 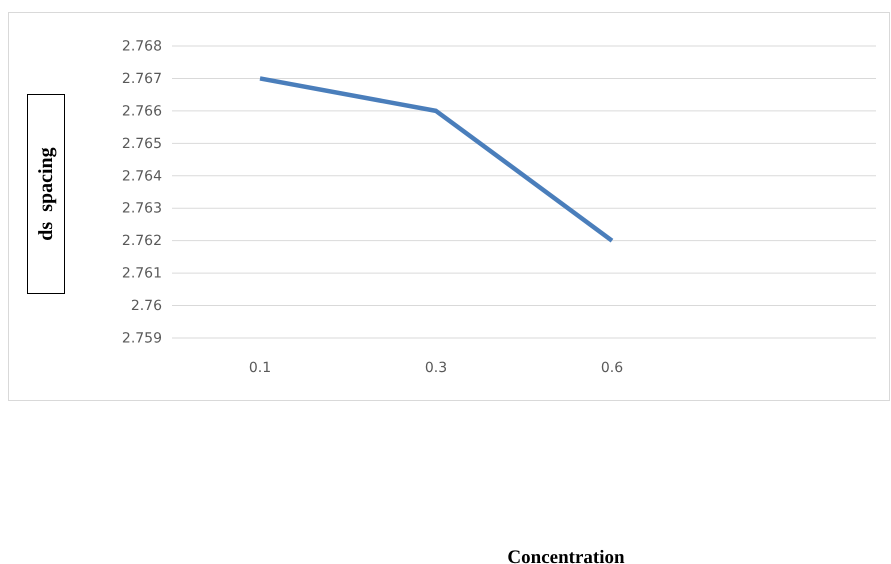 What do you see at coordinates (436, 368) in the screenshot?
I see `x-tick-label: 0.3` at bounding box center [436, 368].